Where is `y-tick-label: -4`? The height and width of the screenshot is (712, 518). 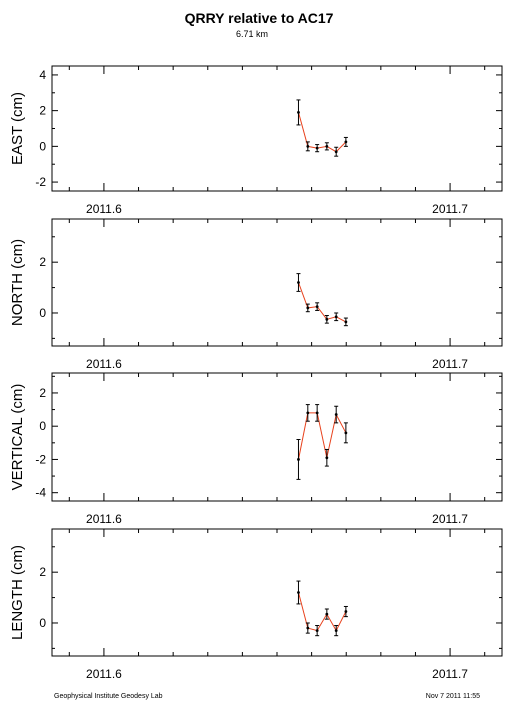
y-tick-label: -4 is located at coordinates (40, 493).